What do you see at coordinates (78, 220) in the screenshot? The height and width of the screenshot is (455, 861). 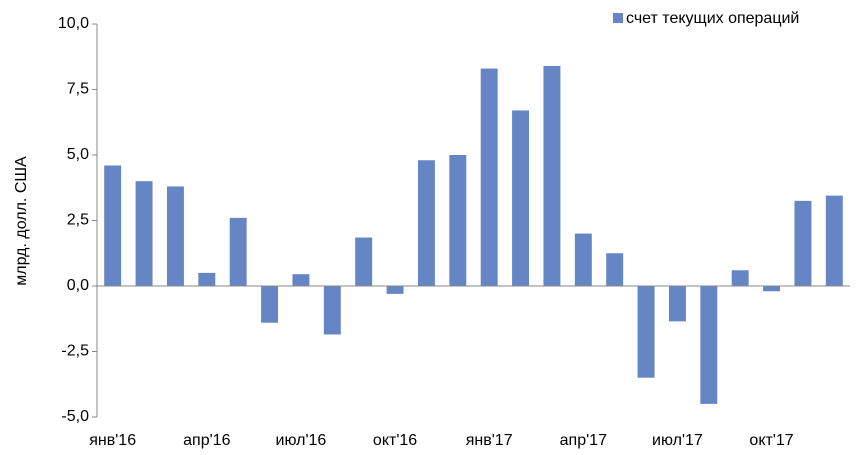 I see `y-tick-label: 2,5` at bounding box center [78, 220].